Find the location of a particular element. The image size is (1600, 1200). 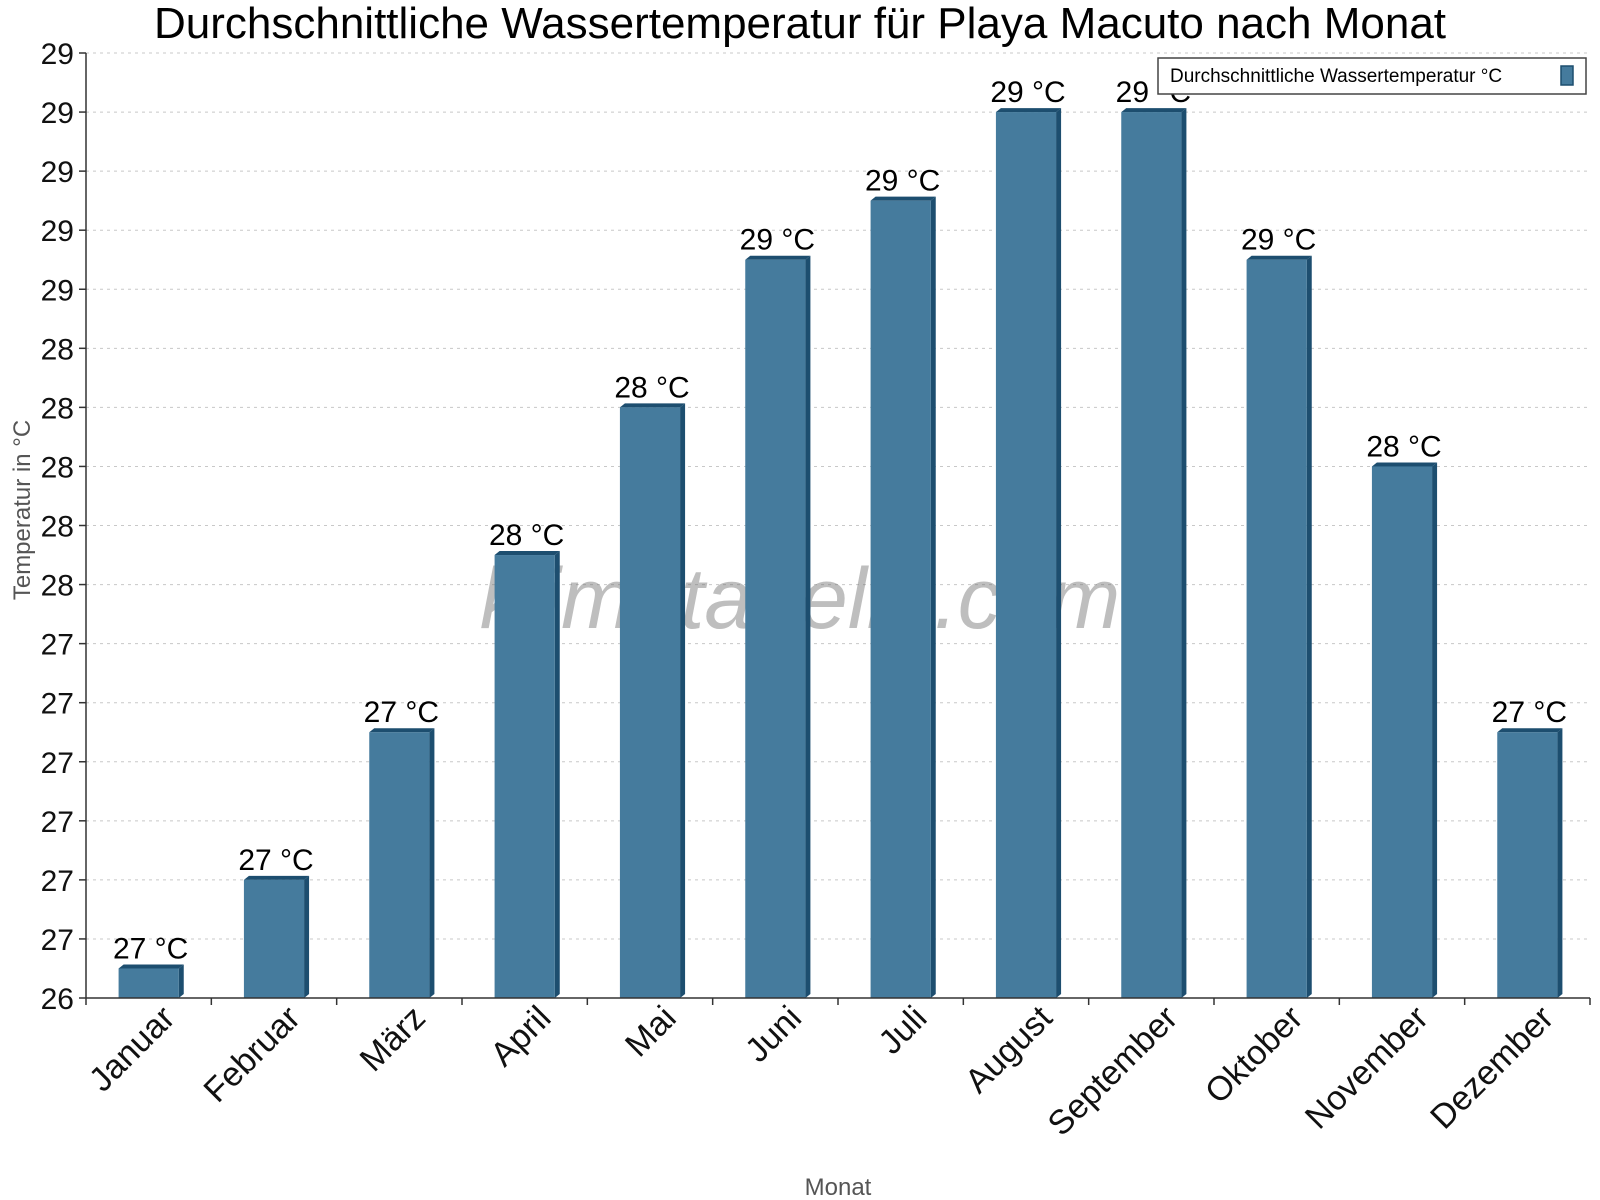

x-tick-label: Dezember is located at coordinates (1492, 1068).